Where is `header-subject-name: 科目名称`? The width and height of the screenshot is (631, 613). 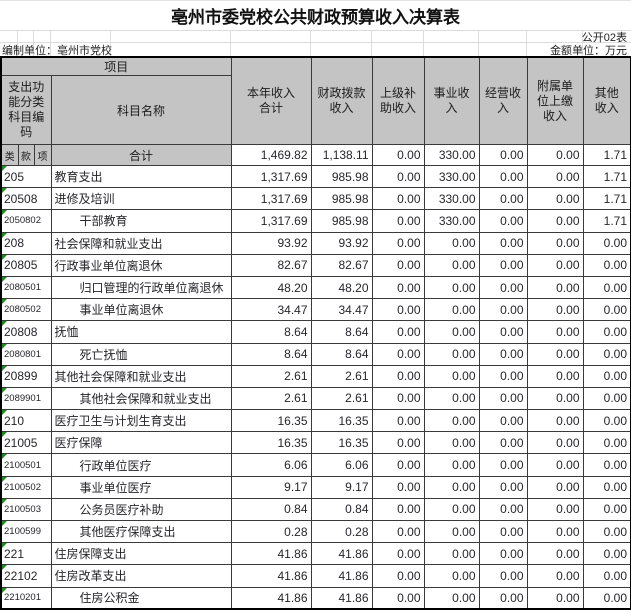 header-subject-name: 科目名称 is located at coordinates (141, 110).